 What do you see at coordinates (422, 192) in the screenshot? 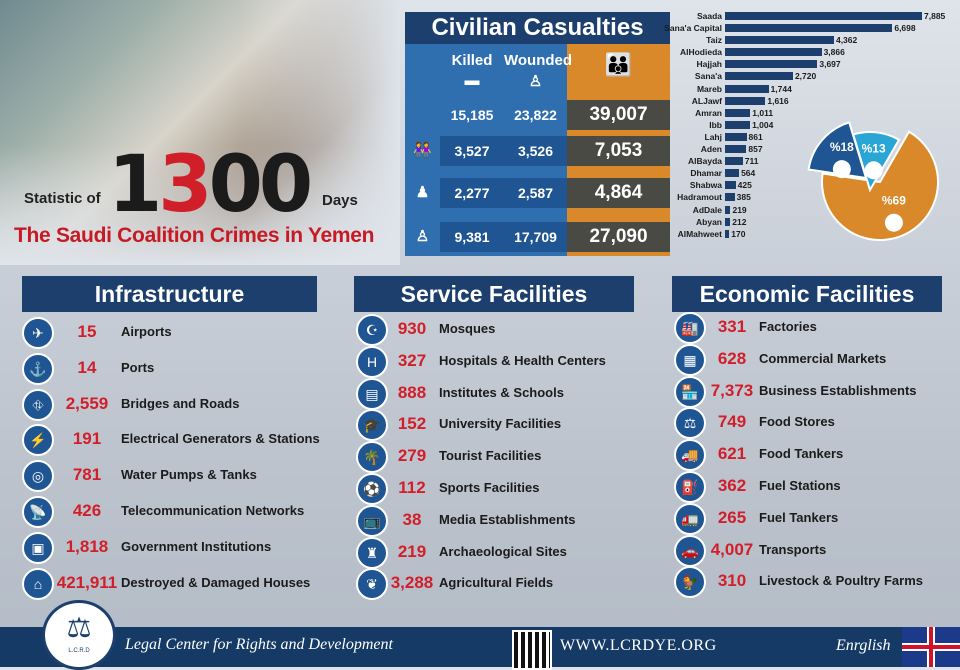
I see `child-icon: ♟` at bounding box center [422, 192].